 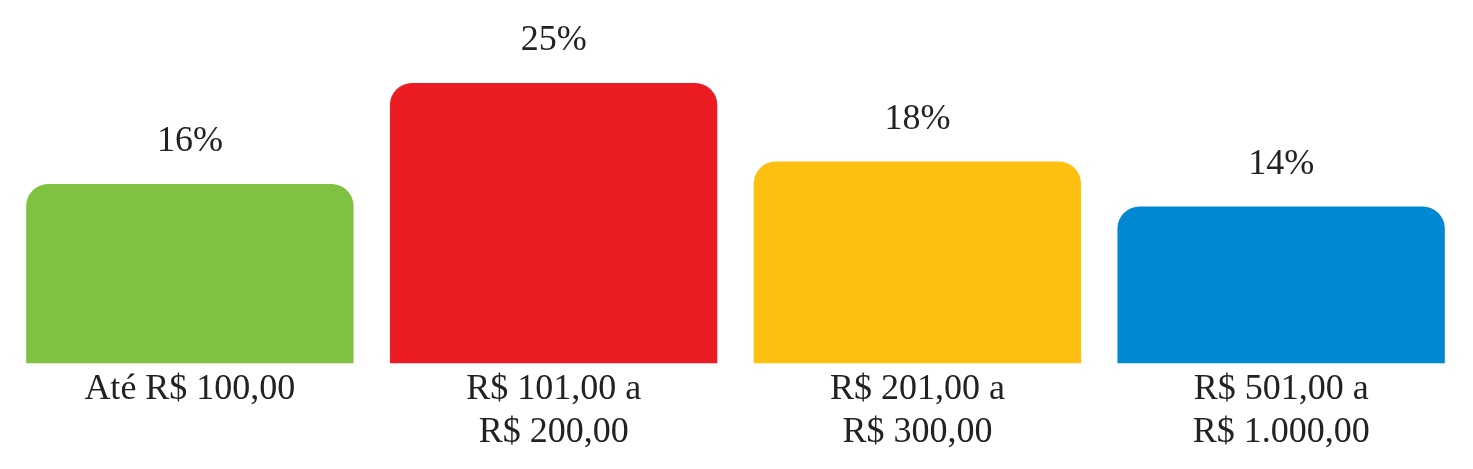 What do you see at coordinates (189, 139) in the screenshot?
I see `data-label: 16%` at bounding box center [189, 139].